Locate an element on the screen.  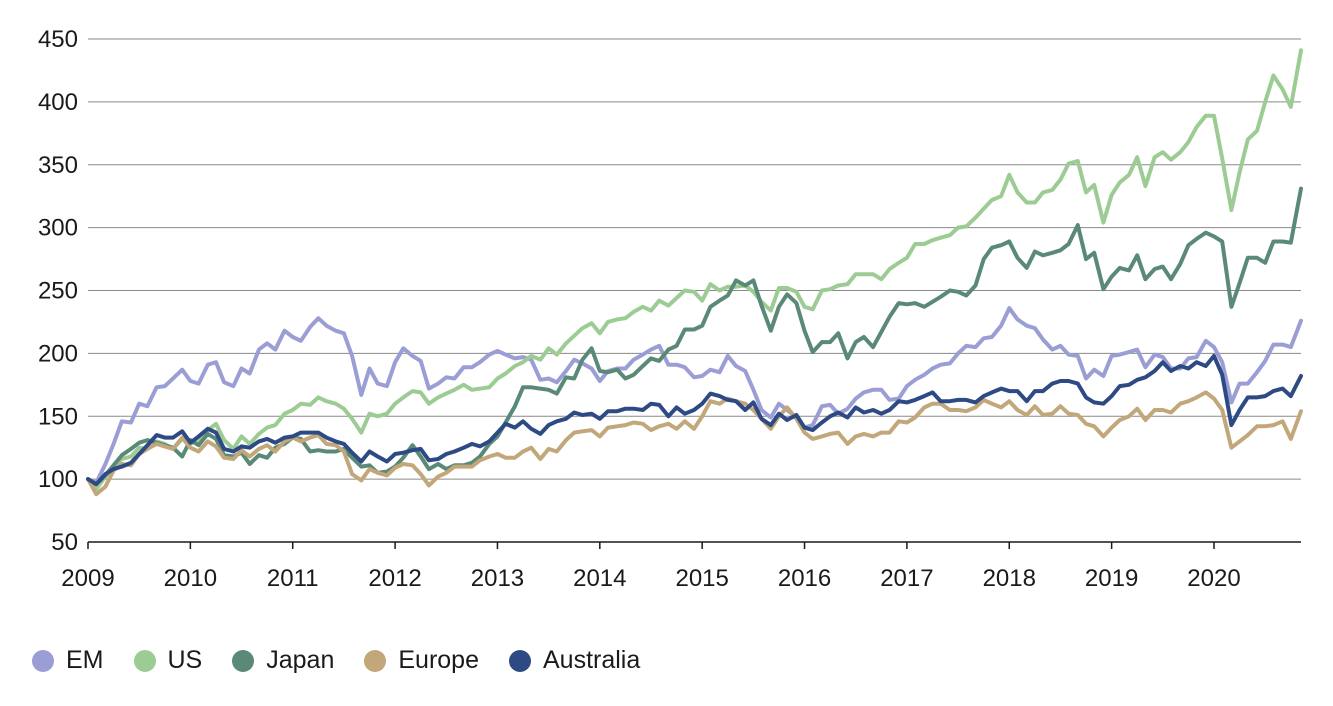
y-tick-label: 200 is located at coordinates (58, 353).